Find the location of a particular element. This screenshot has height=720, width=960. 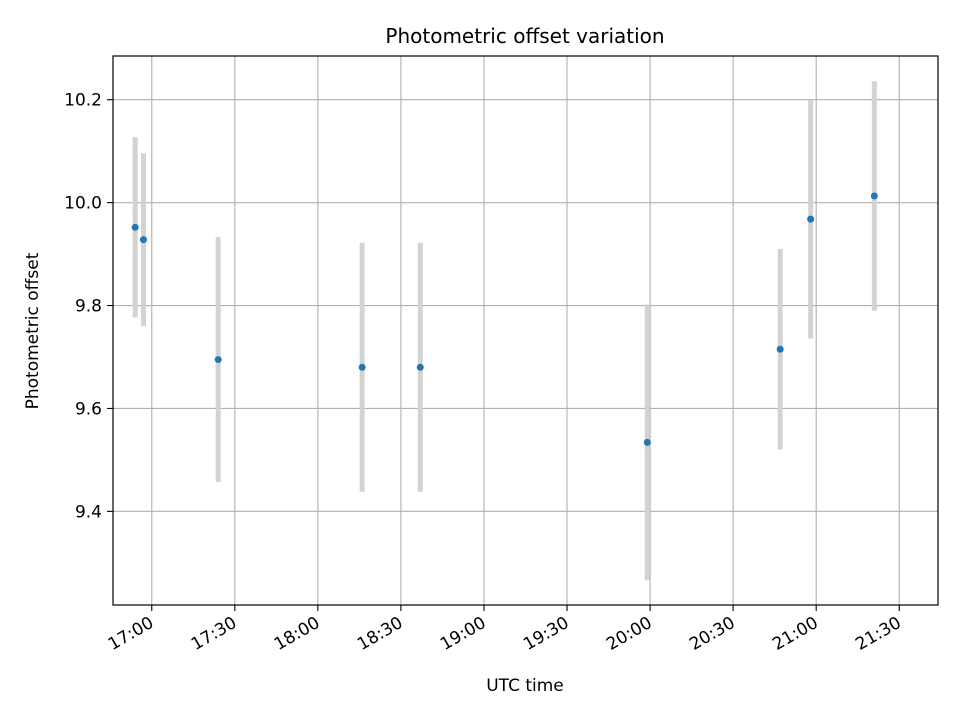

x-tick-label: 18:30 is located at coordinates (380, 634).